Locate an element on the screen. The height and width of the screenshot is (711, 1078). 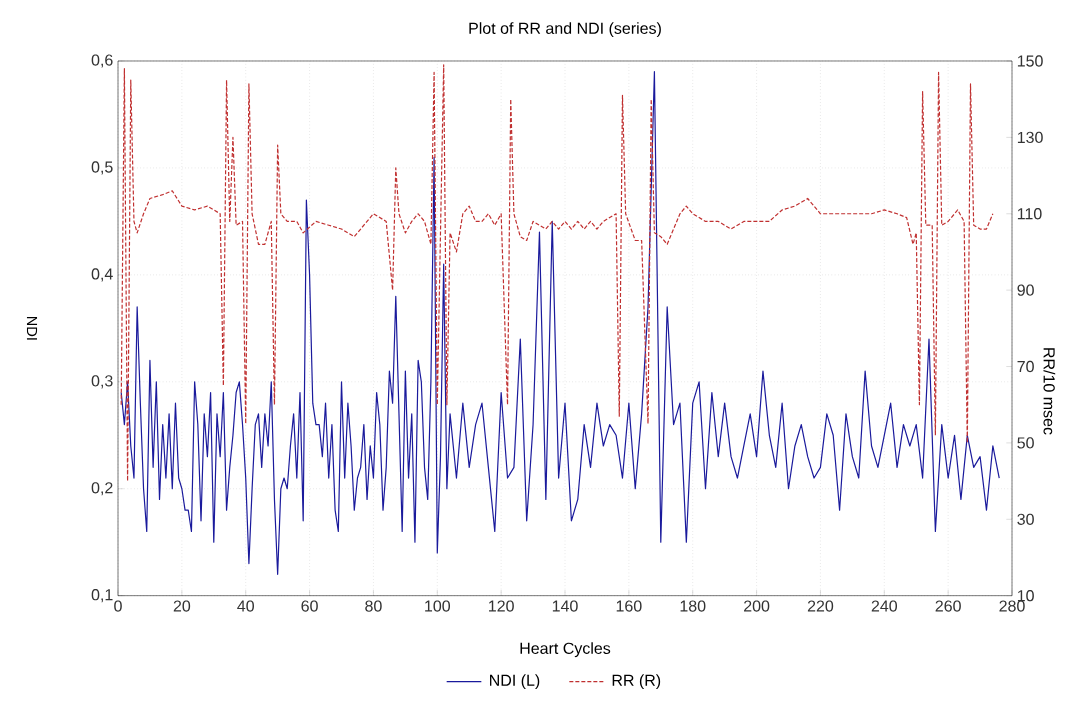
x-tick-label: 60 is located at coordinates (309, 606).